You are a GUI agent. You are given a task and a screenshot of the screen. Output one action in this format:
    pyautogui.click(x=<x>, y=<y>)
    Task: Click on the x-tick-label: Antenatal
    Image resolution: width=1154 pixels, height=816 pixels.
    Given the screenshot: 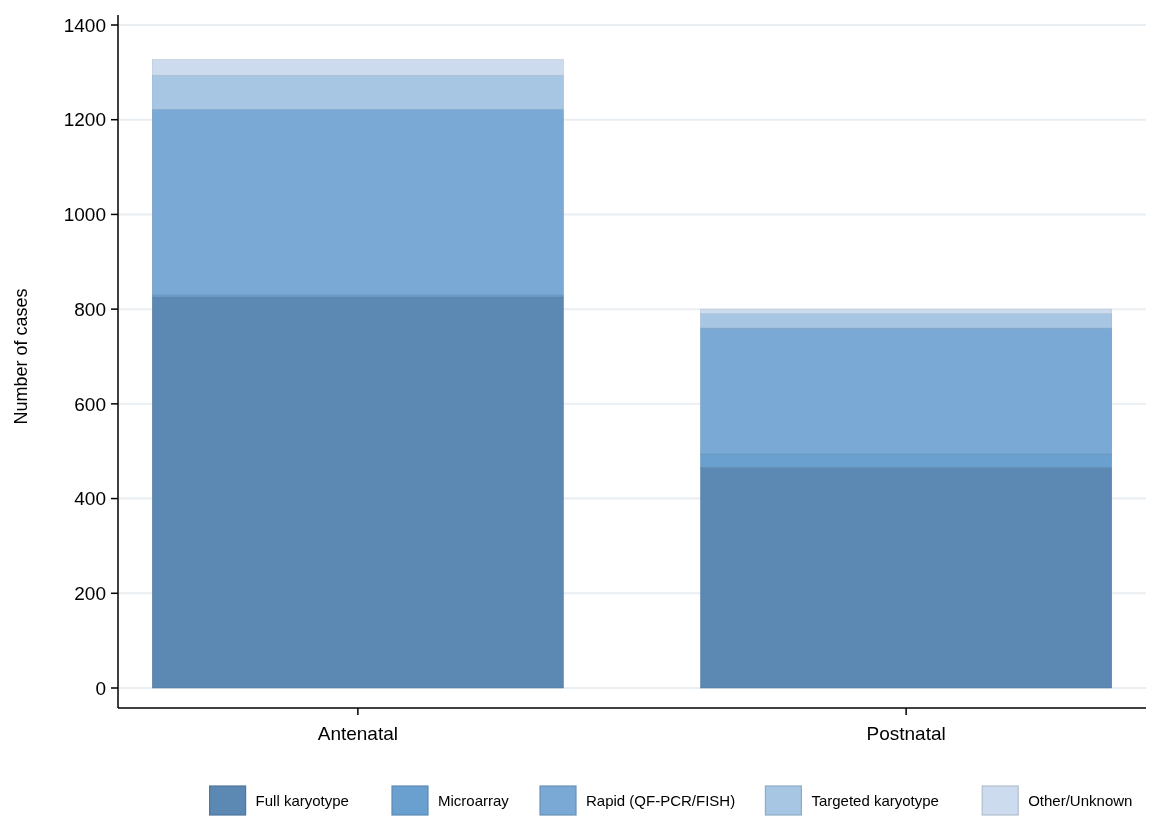 What is the action you would take?
    pyautogui.click(x=358, y=733)
    